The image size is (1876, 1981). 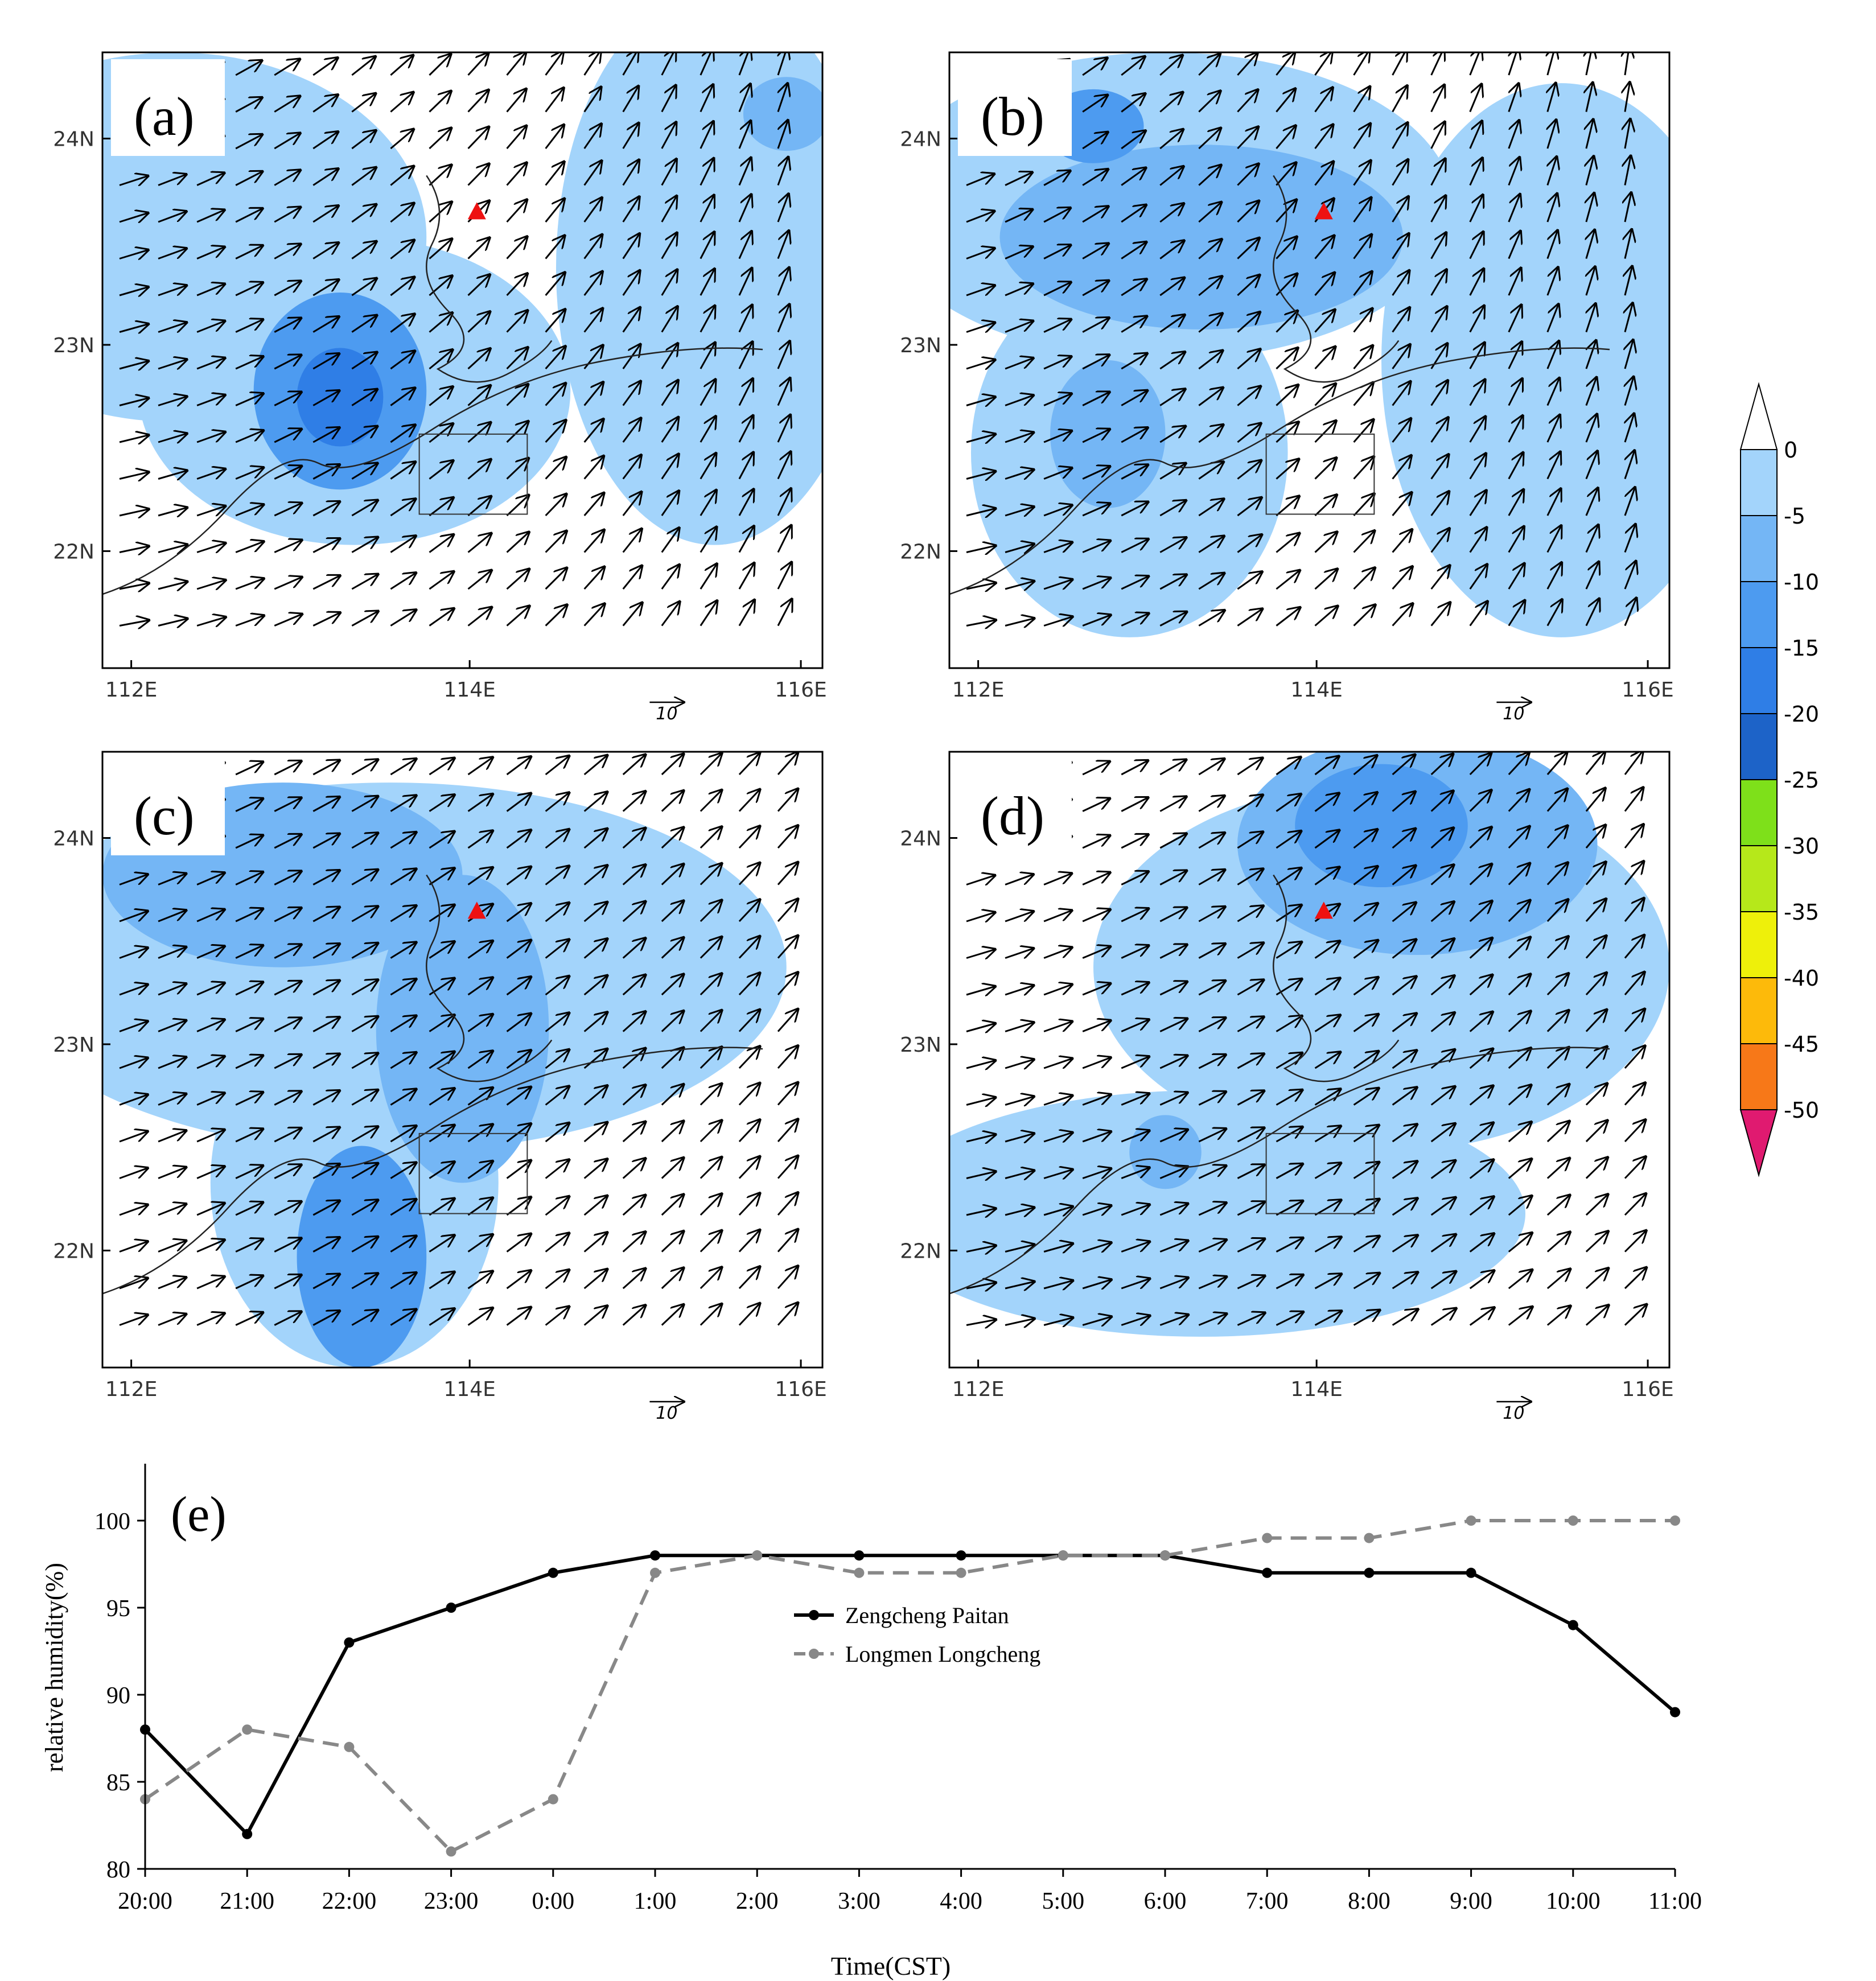 What do you see at coordinates (349, 1901) in the screenshot?
I see `x-tick-label: 22:00` at bounding box center [349, 1901].